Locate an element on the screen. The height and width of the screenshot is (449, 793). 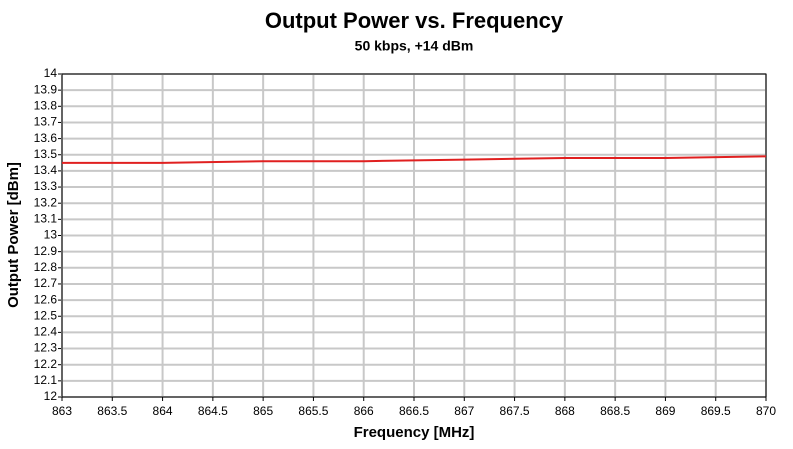
y-tick-label: 12.7 is located at coordinates (46, 283).